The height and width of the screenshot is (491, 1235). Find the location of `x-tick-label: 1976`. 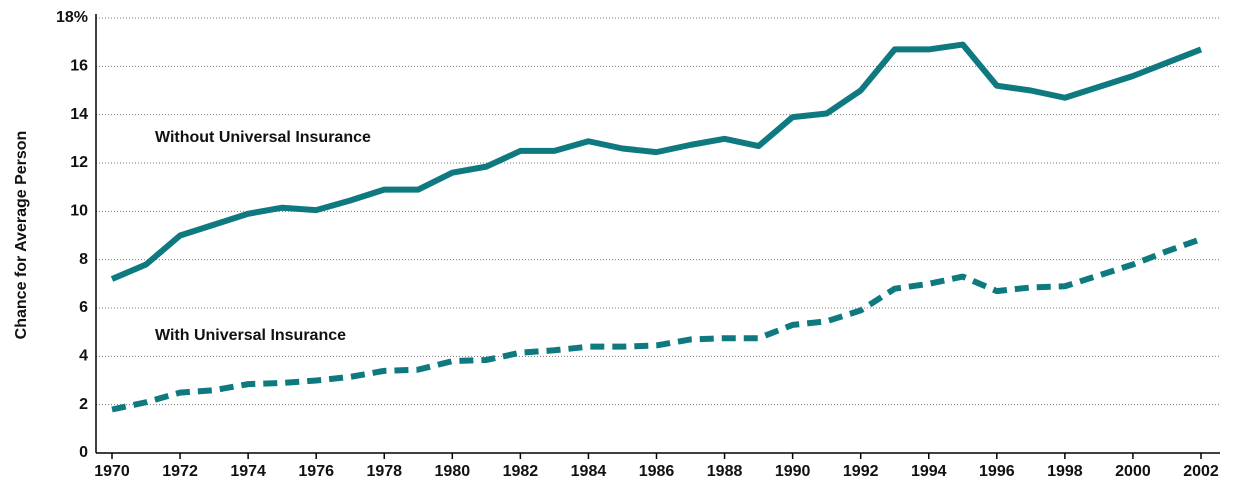

x-tick-label: 1976 is located at coordinates (316, 471).